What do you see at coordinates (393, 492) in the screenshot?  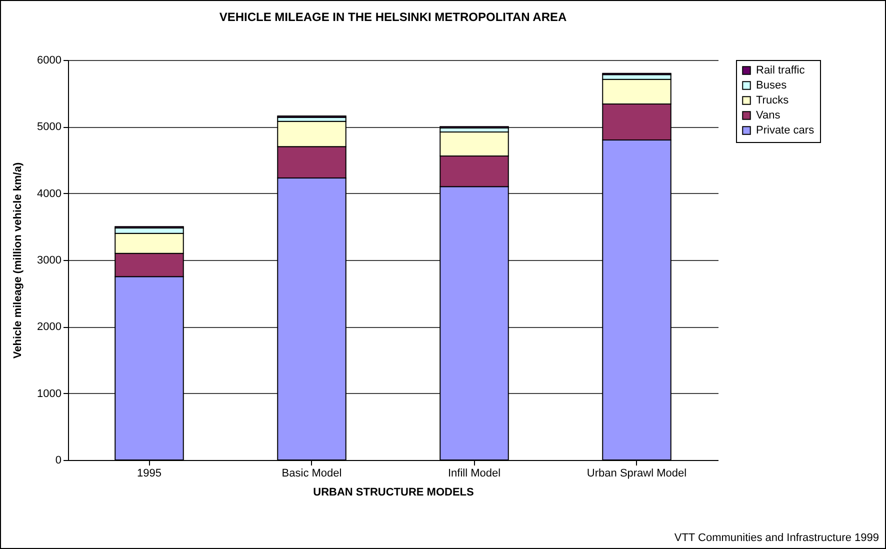 I see `x-axis-title: URBAN STRUCTURE MODELS` at bounding box center [393, 492].